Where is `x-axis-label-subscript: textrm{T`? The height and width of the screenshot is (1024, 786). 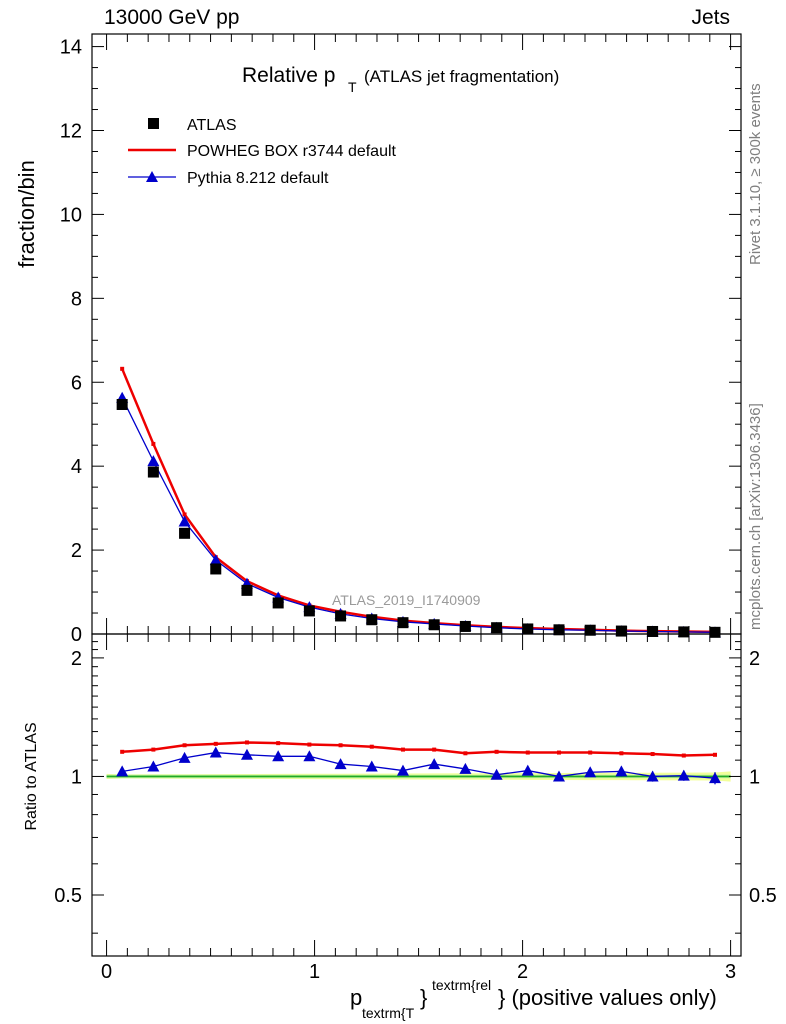
x-axis-label-subscript: textrm{T is located at coordinates (388, 1013).